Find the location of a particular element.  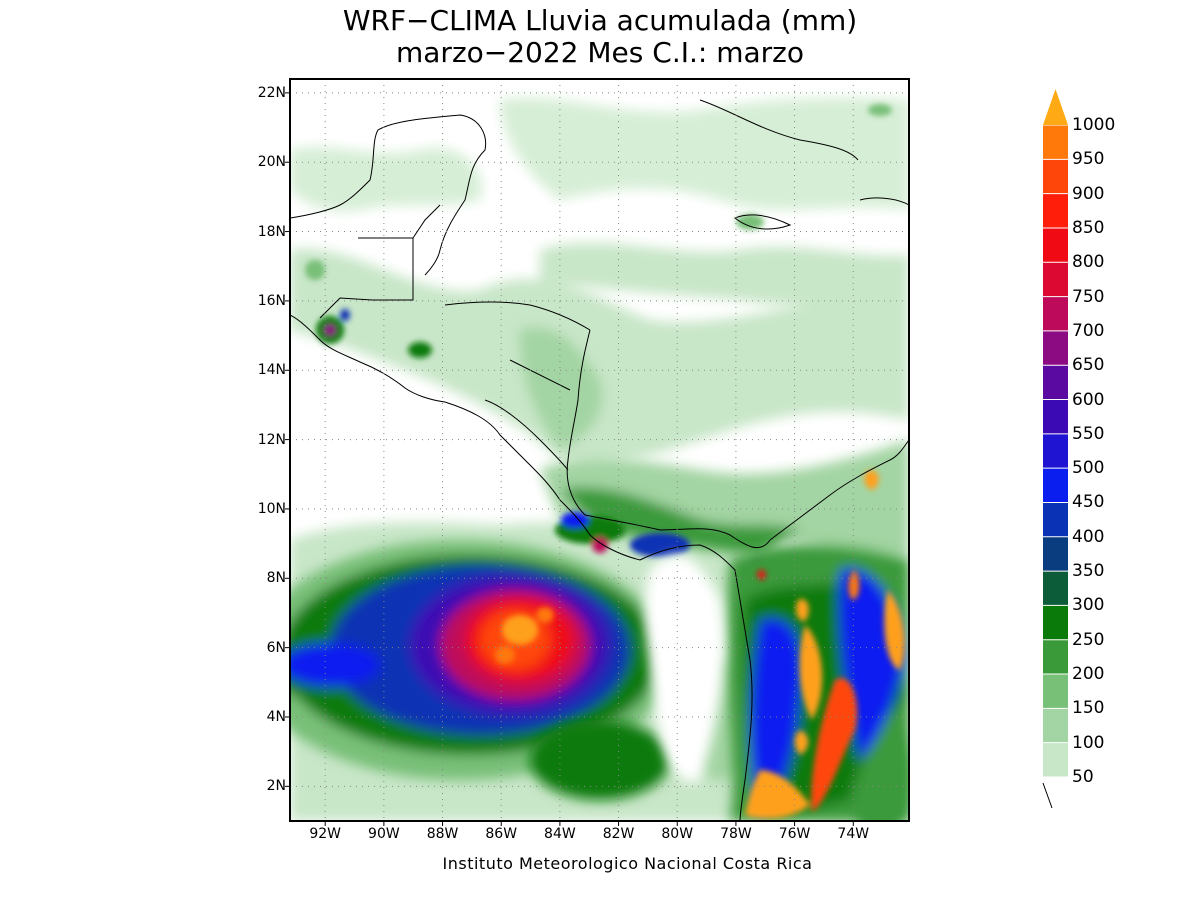

lon-tick-label: 84W is located at coordinates (560, 834).